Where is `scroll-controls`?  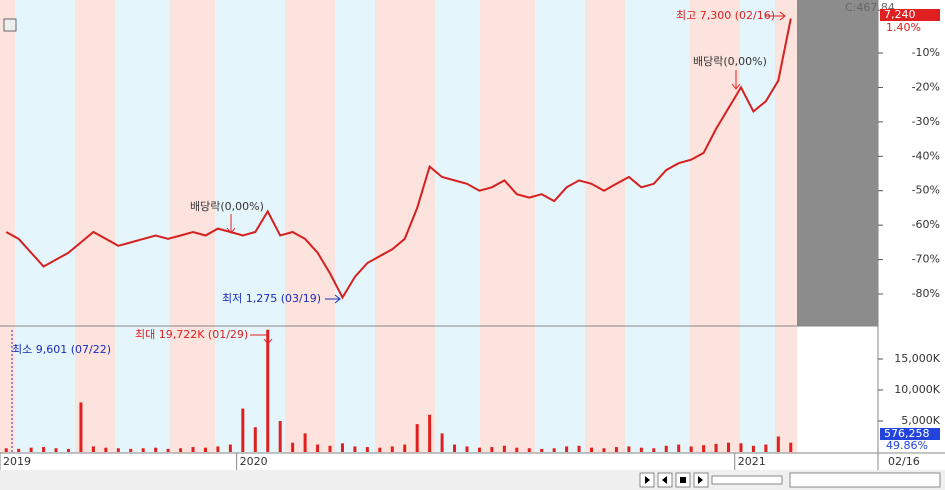 scroll-controls is located at coordinates (790, 480).